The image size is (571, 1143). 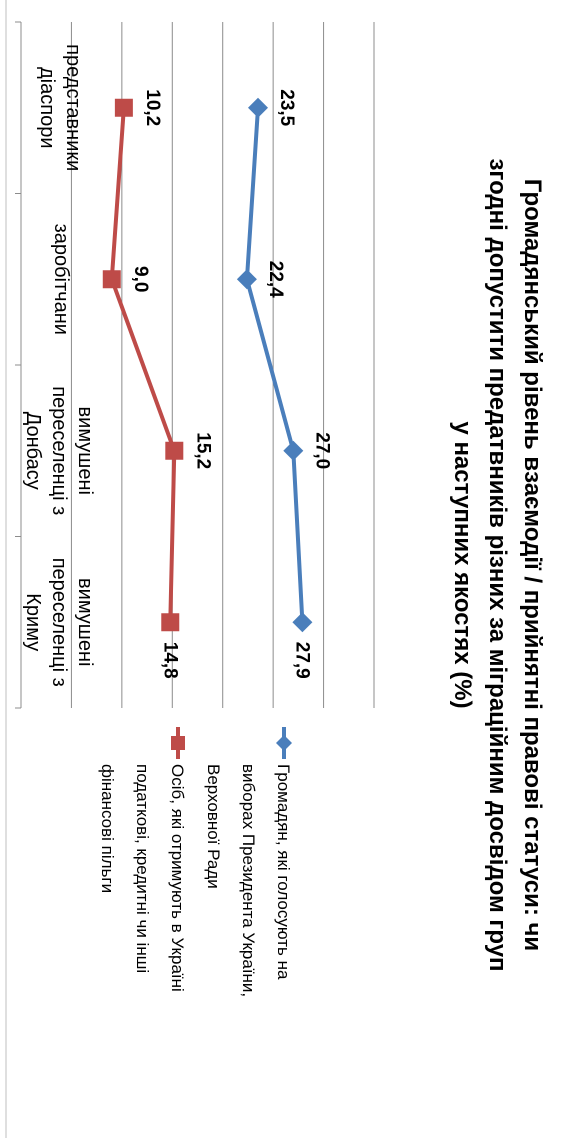 What do you see at coordinates (301, 660) in the screenshot?
I see `data-label: 27,9` at bounding box center [301, 660].